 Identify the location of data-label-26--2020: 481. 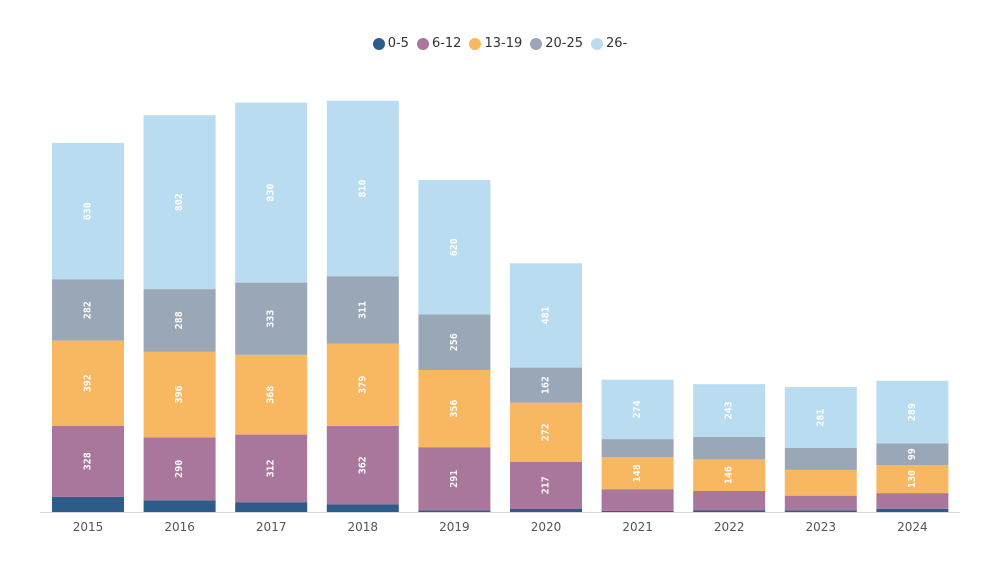
(546, 315).